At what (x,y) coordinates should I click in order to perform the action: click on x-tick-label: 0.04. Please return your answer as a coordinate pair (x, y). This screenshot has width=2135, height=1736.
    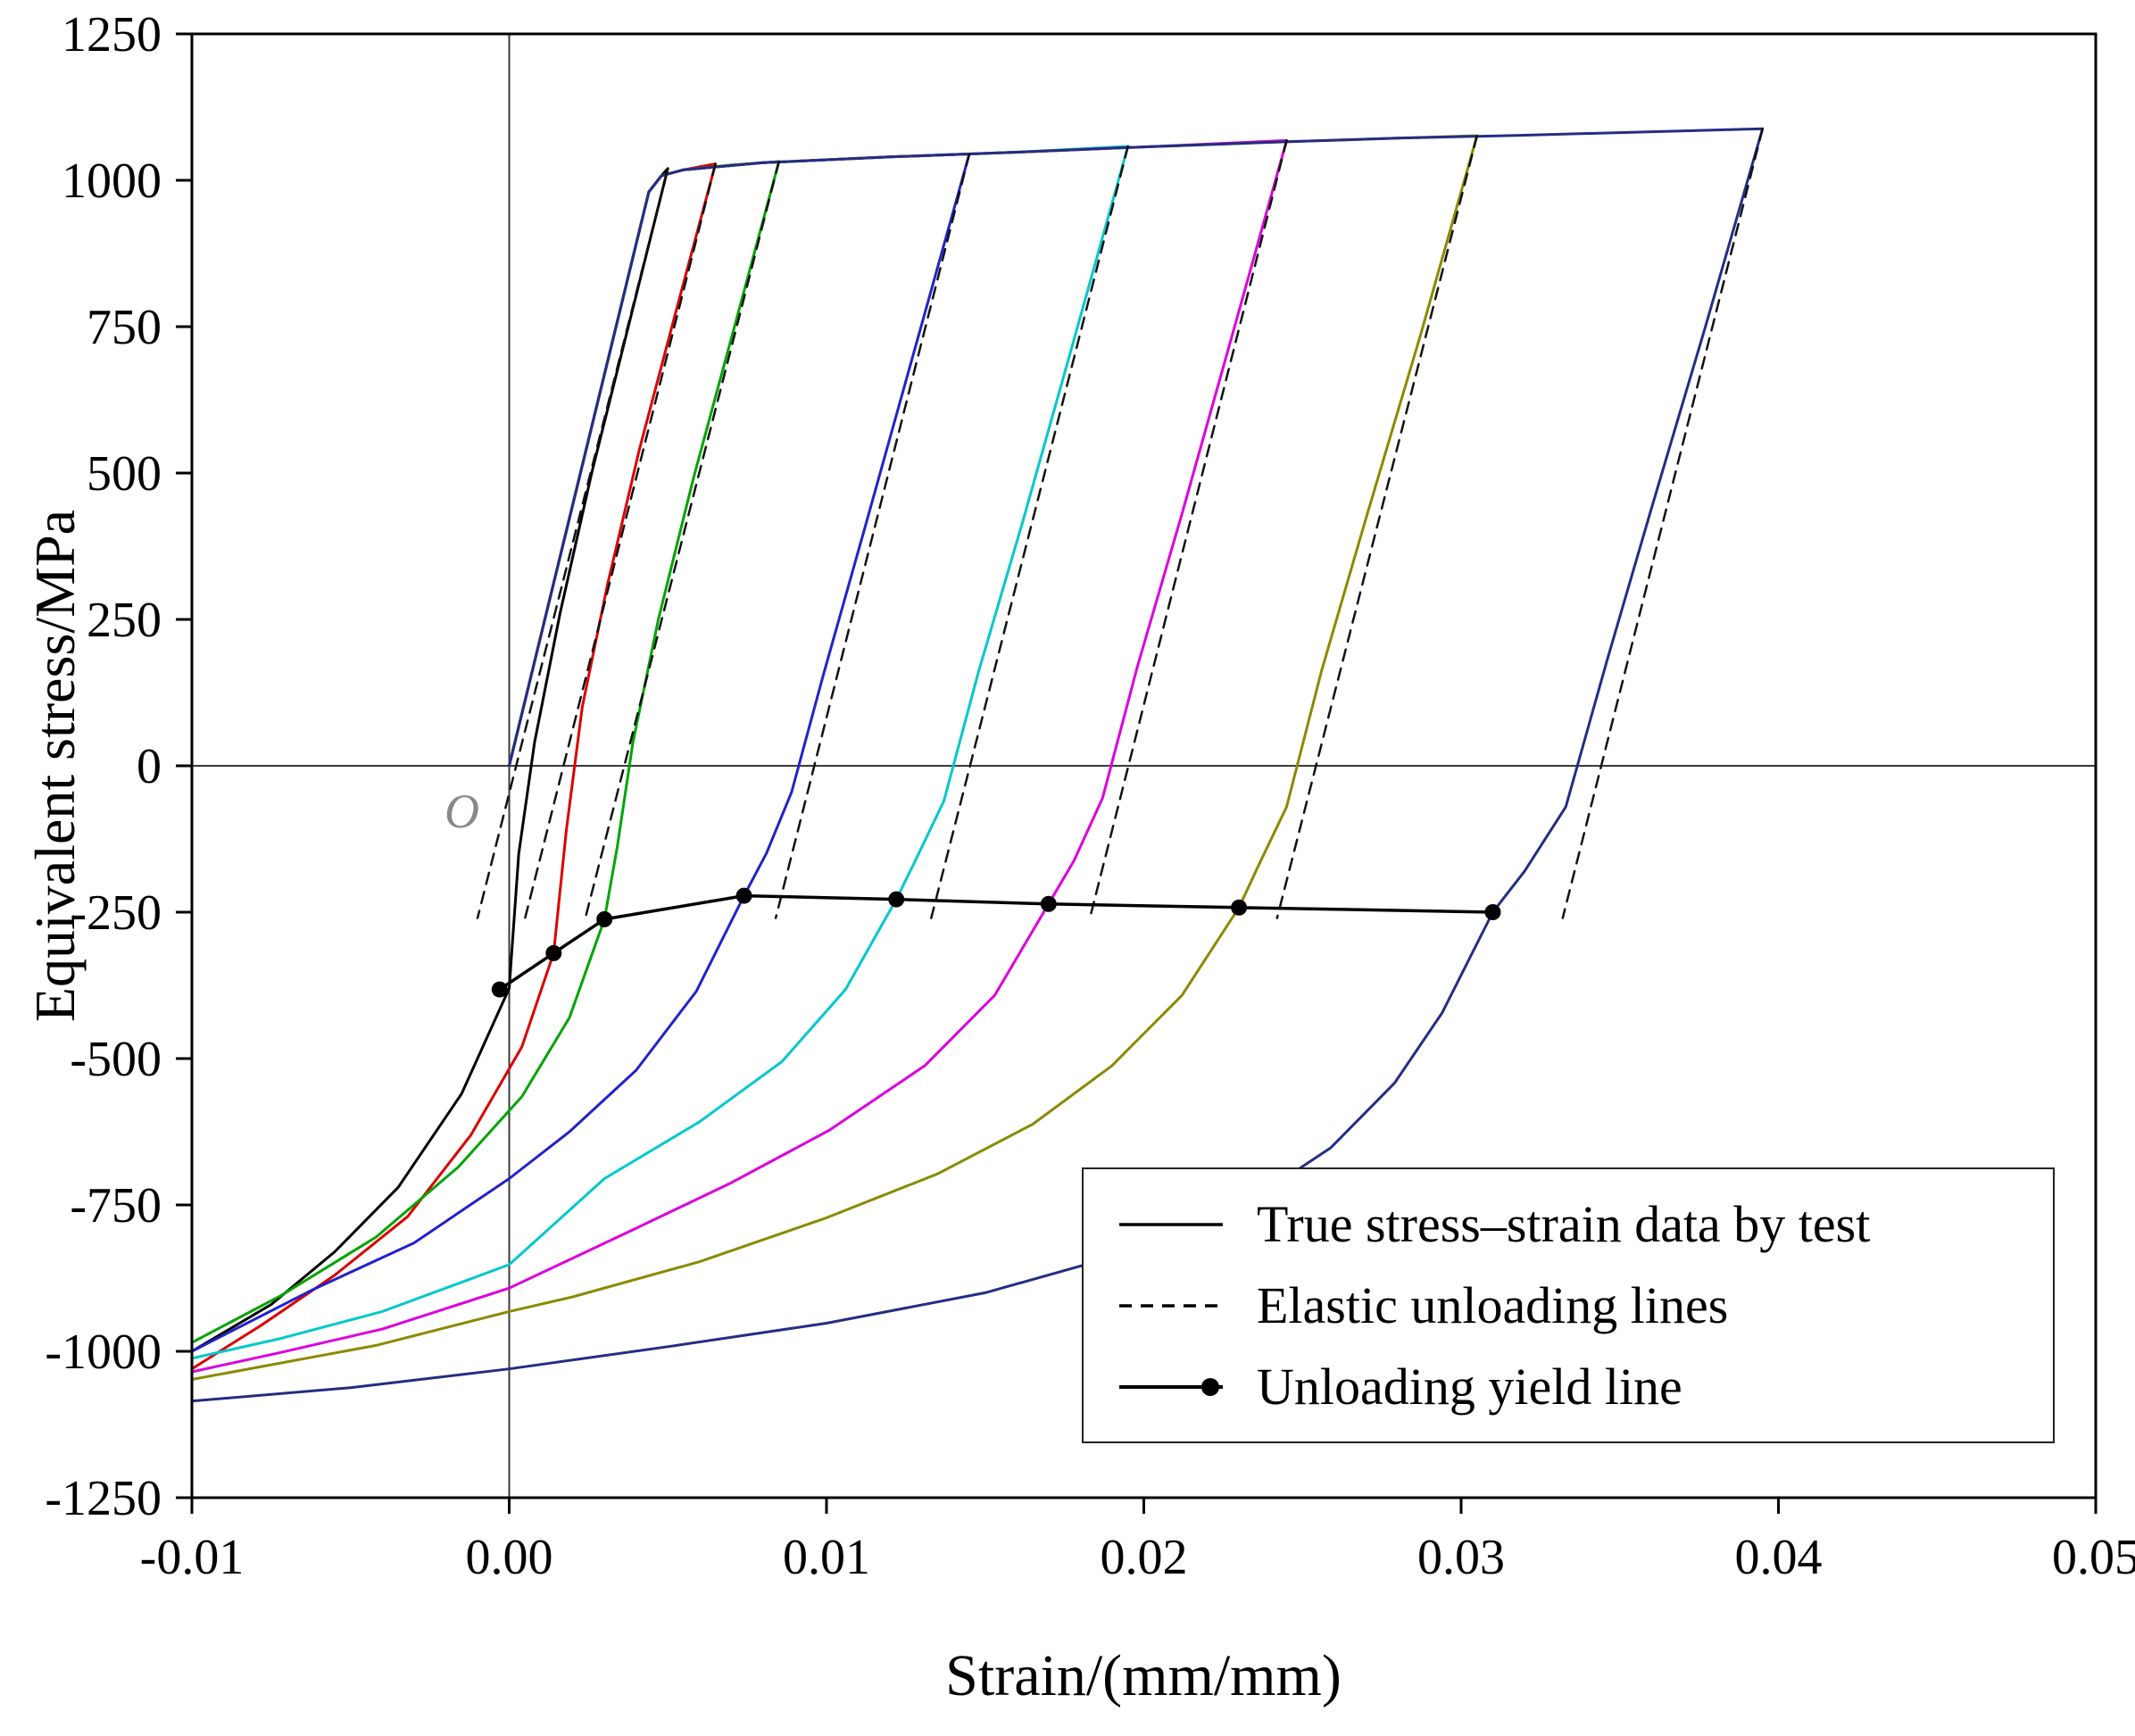
    Looking at the image, I should click on (1779, 1557).